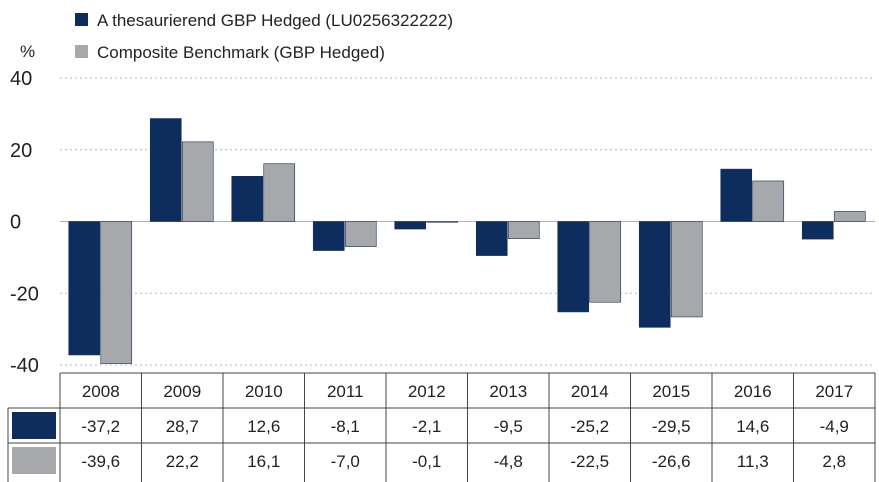  What do you see at coordinates (182, 426) in the screenshot?
I see `table-cell-fund: 28,7` at bounding box center [182, 426].